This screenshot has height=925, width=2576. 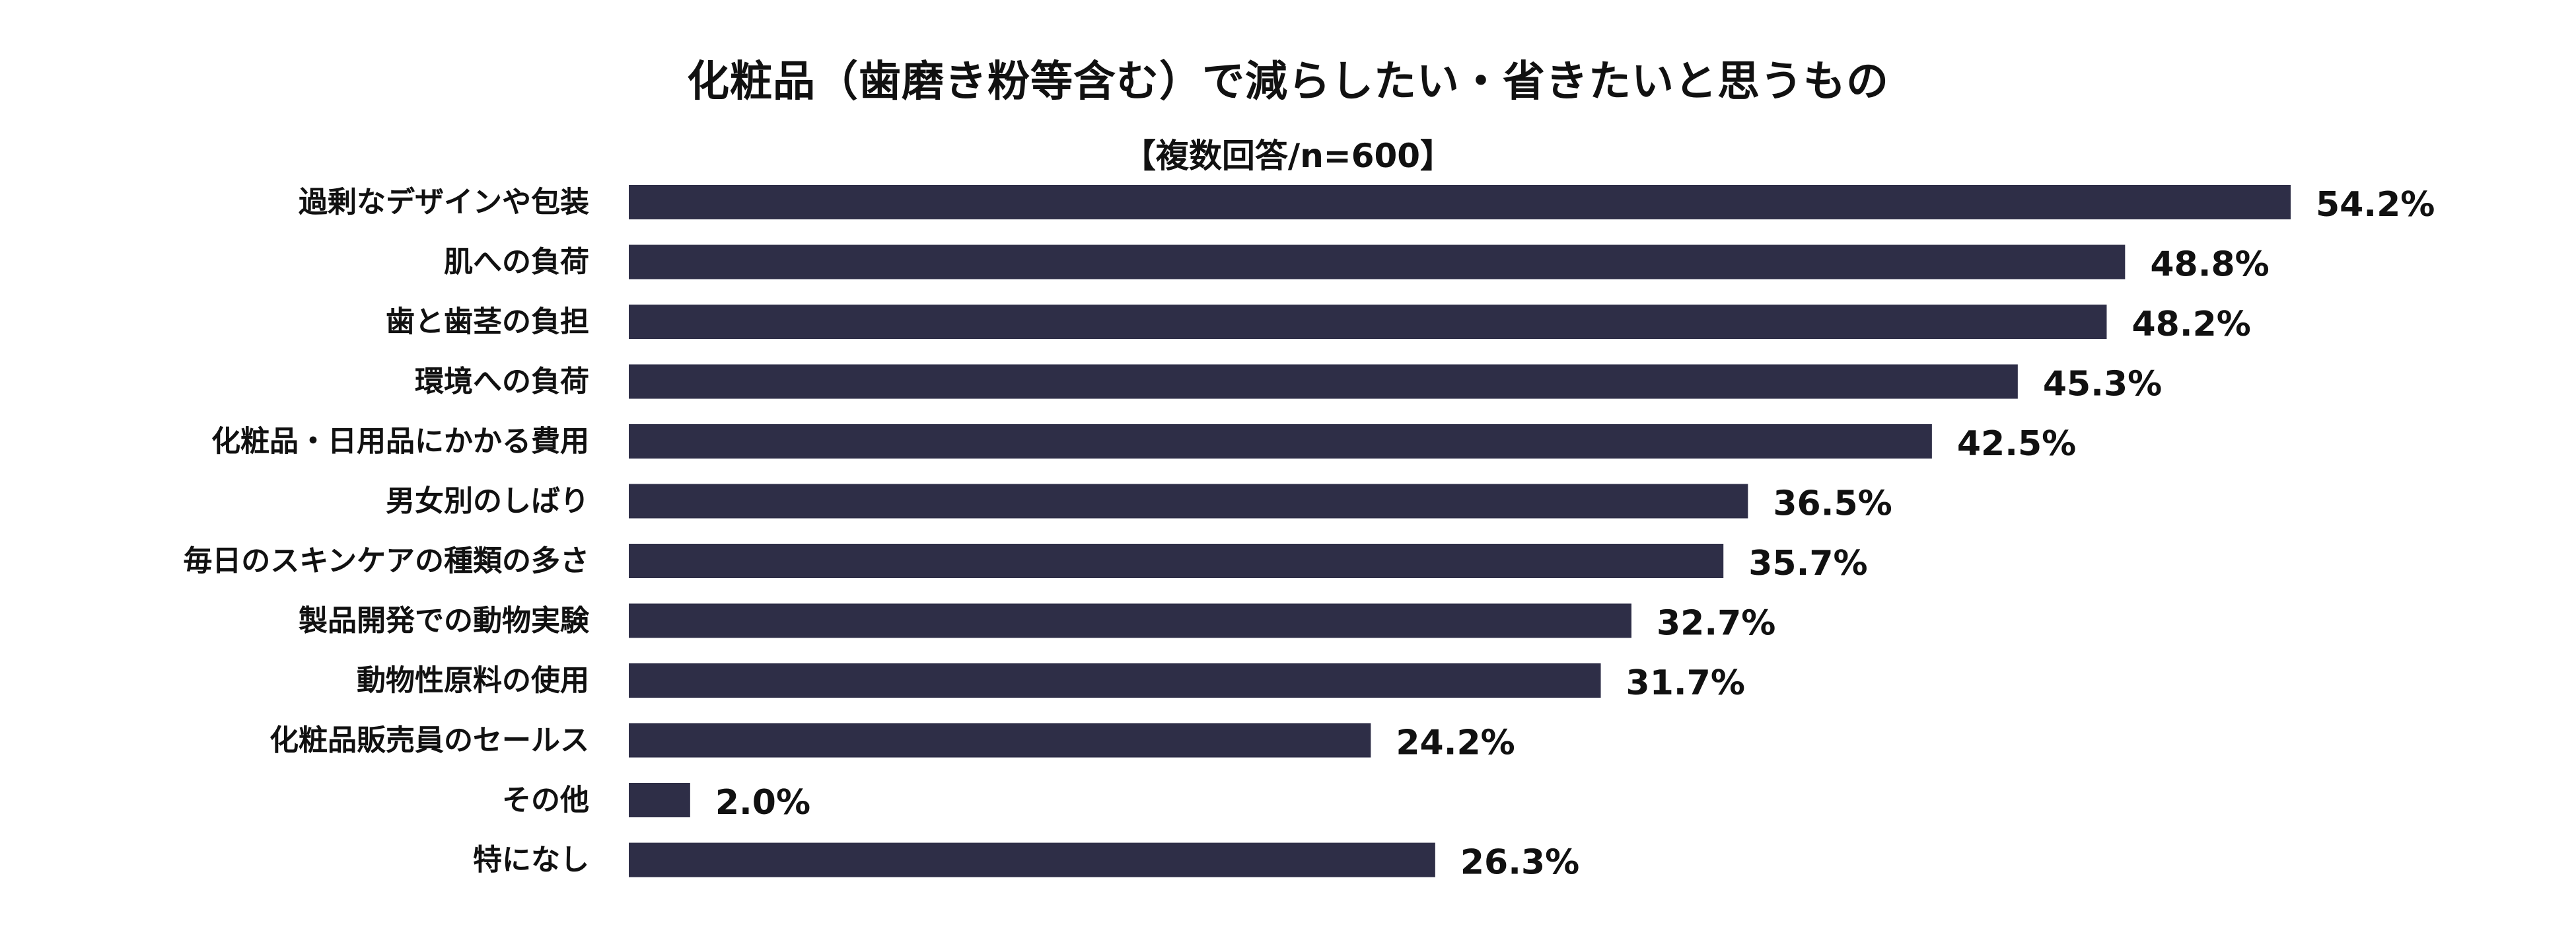 I want to click on value-label: 26.3%, so click(x=1519, y=863).